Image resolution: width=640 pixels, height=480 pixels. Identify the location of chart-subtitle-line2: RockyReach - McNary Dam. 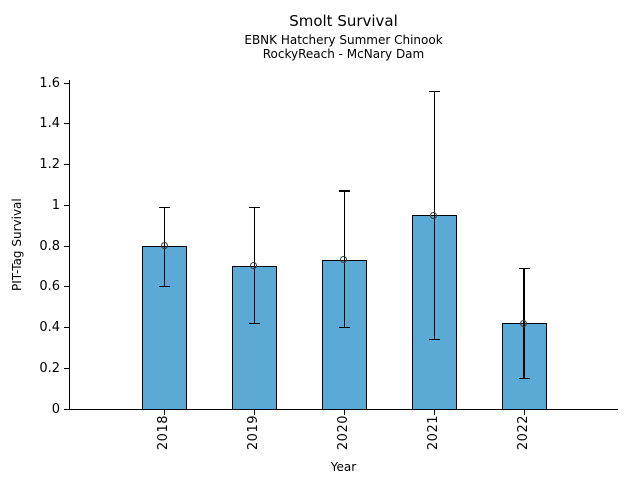
(343, 54).